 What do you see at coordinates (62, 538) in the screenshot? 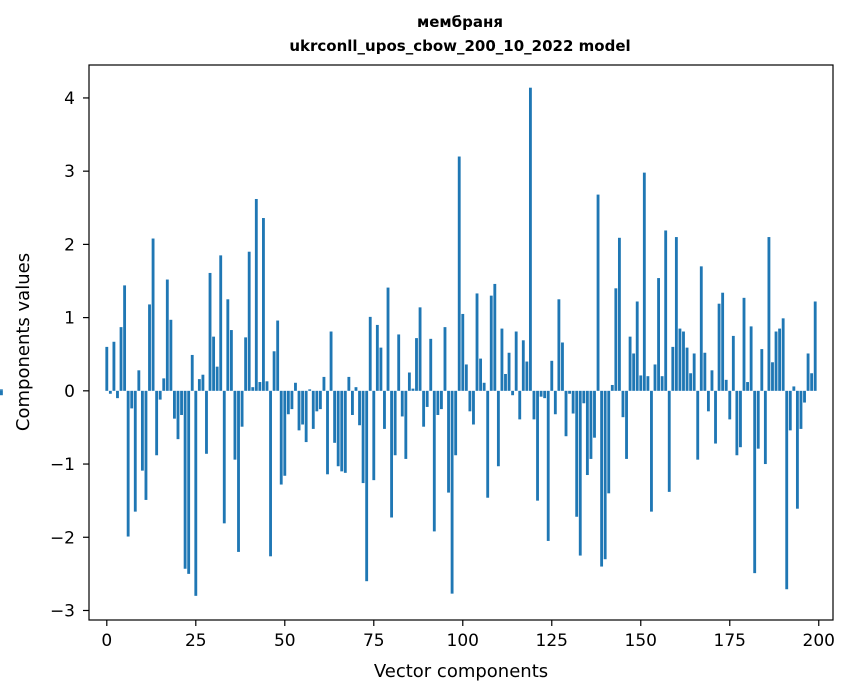
I see `y-tick-label: −2` at bounding box center [62, 538].